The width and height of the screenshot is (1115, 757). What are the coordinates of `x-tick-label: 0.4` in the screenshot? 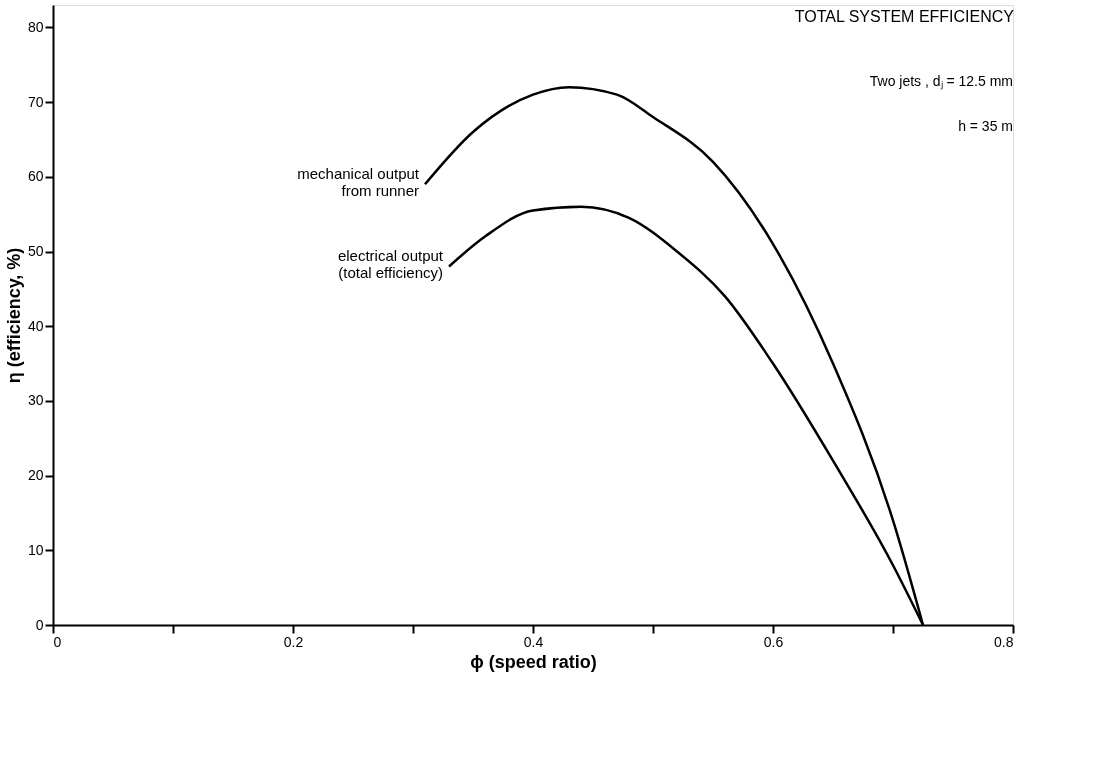 It's located at (533, 641).